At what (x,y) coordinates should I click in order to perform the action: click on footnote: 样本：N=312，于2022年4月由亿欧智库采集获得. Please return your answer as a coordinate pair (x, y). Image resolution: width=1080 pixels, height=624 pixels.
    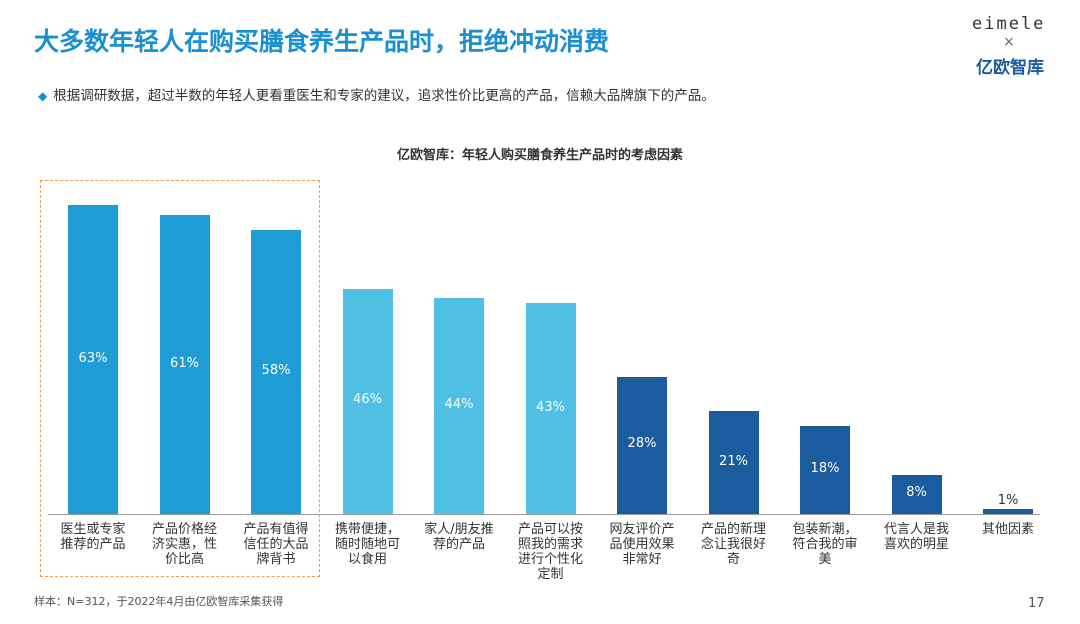
    Looking at the image, I should click on (159, 601).